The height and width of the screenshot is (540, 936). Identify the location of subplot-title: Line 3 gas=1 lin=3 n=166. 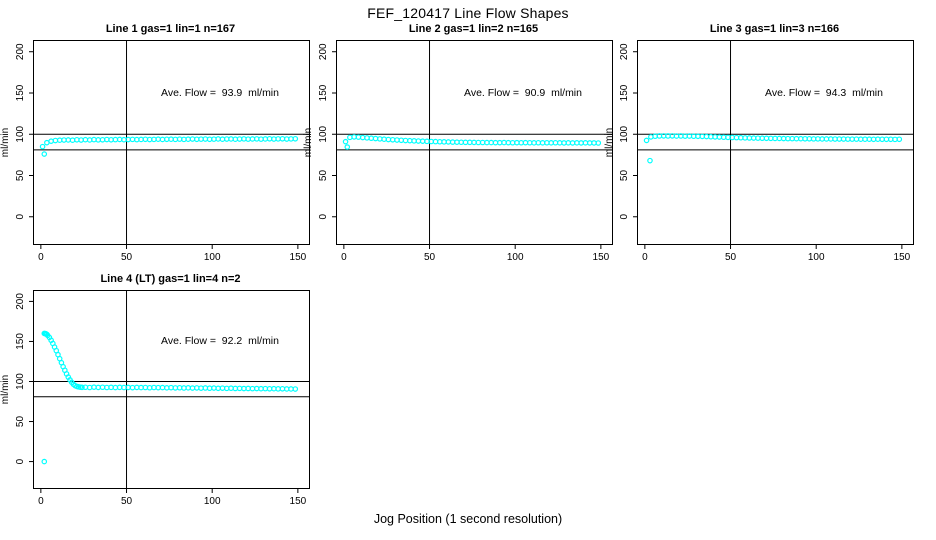
(774, 29).